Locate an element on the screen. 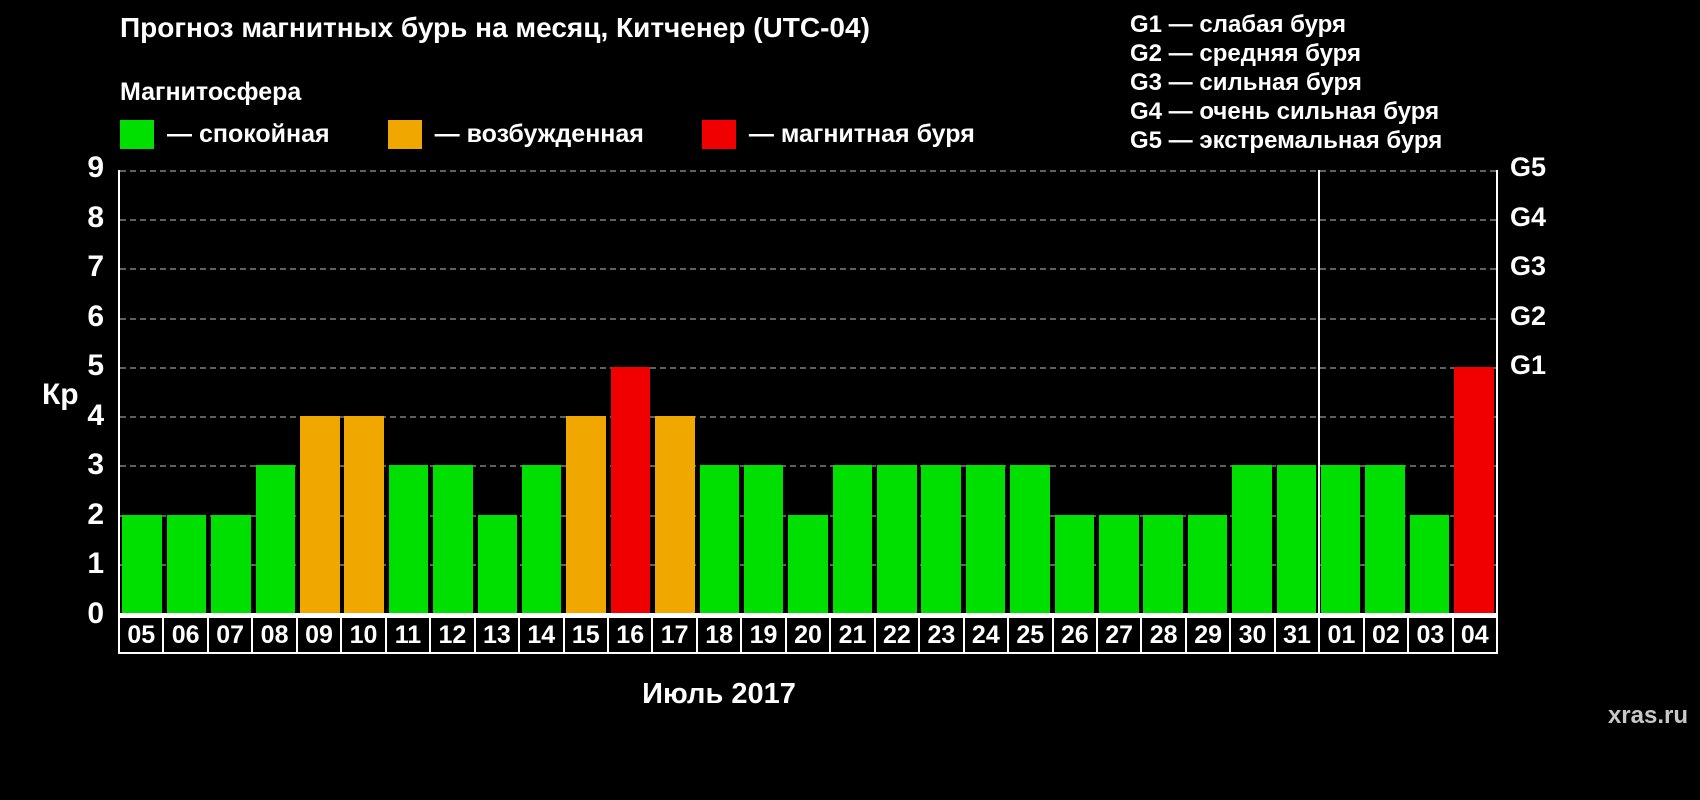 This screenshot has width=1700, height=800. day-label-26: 26 is located at coordinates (1074, 635).